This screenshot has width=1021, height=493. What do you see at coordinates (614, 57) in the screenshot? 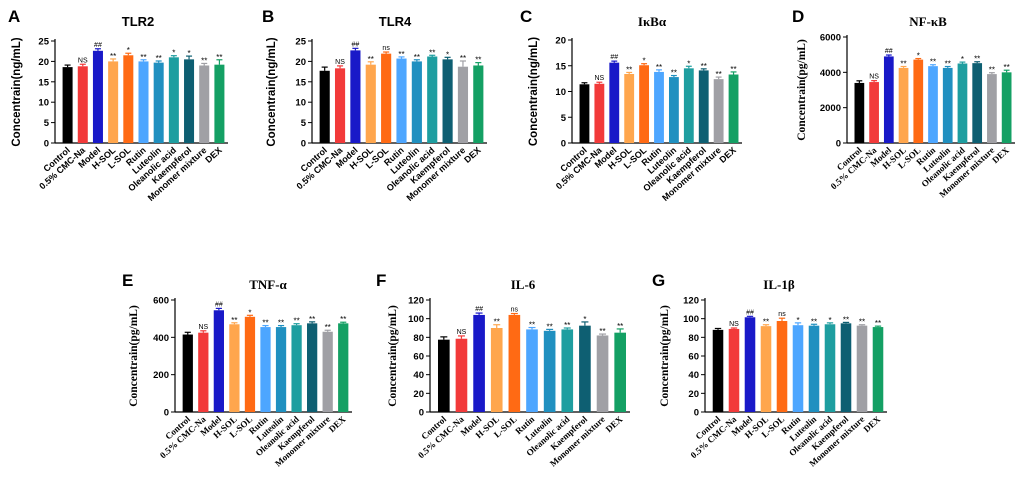
I see `significance-label: ##` at bounding box center [614, 57].